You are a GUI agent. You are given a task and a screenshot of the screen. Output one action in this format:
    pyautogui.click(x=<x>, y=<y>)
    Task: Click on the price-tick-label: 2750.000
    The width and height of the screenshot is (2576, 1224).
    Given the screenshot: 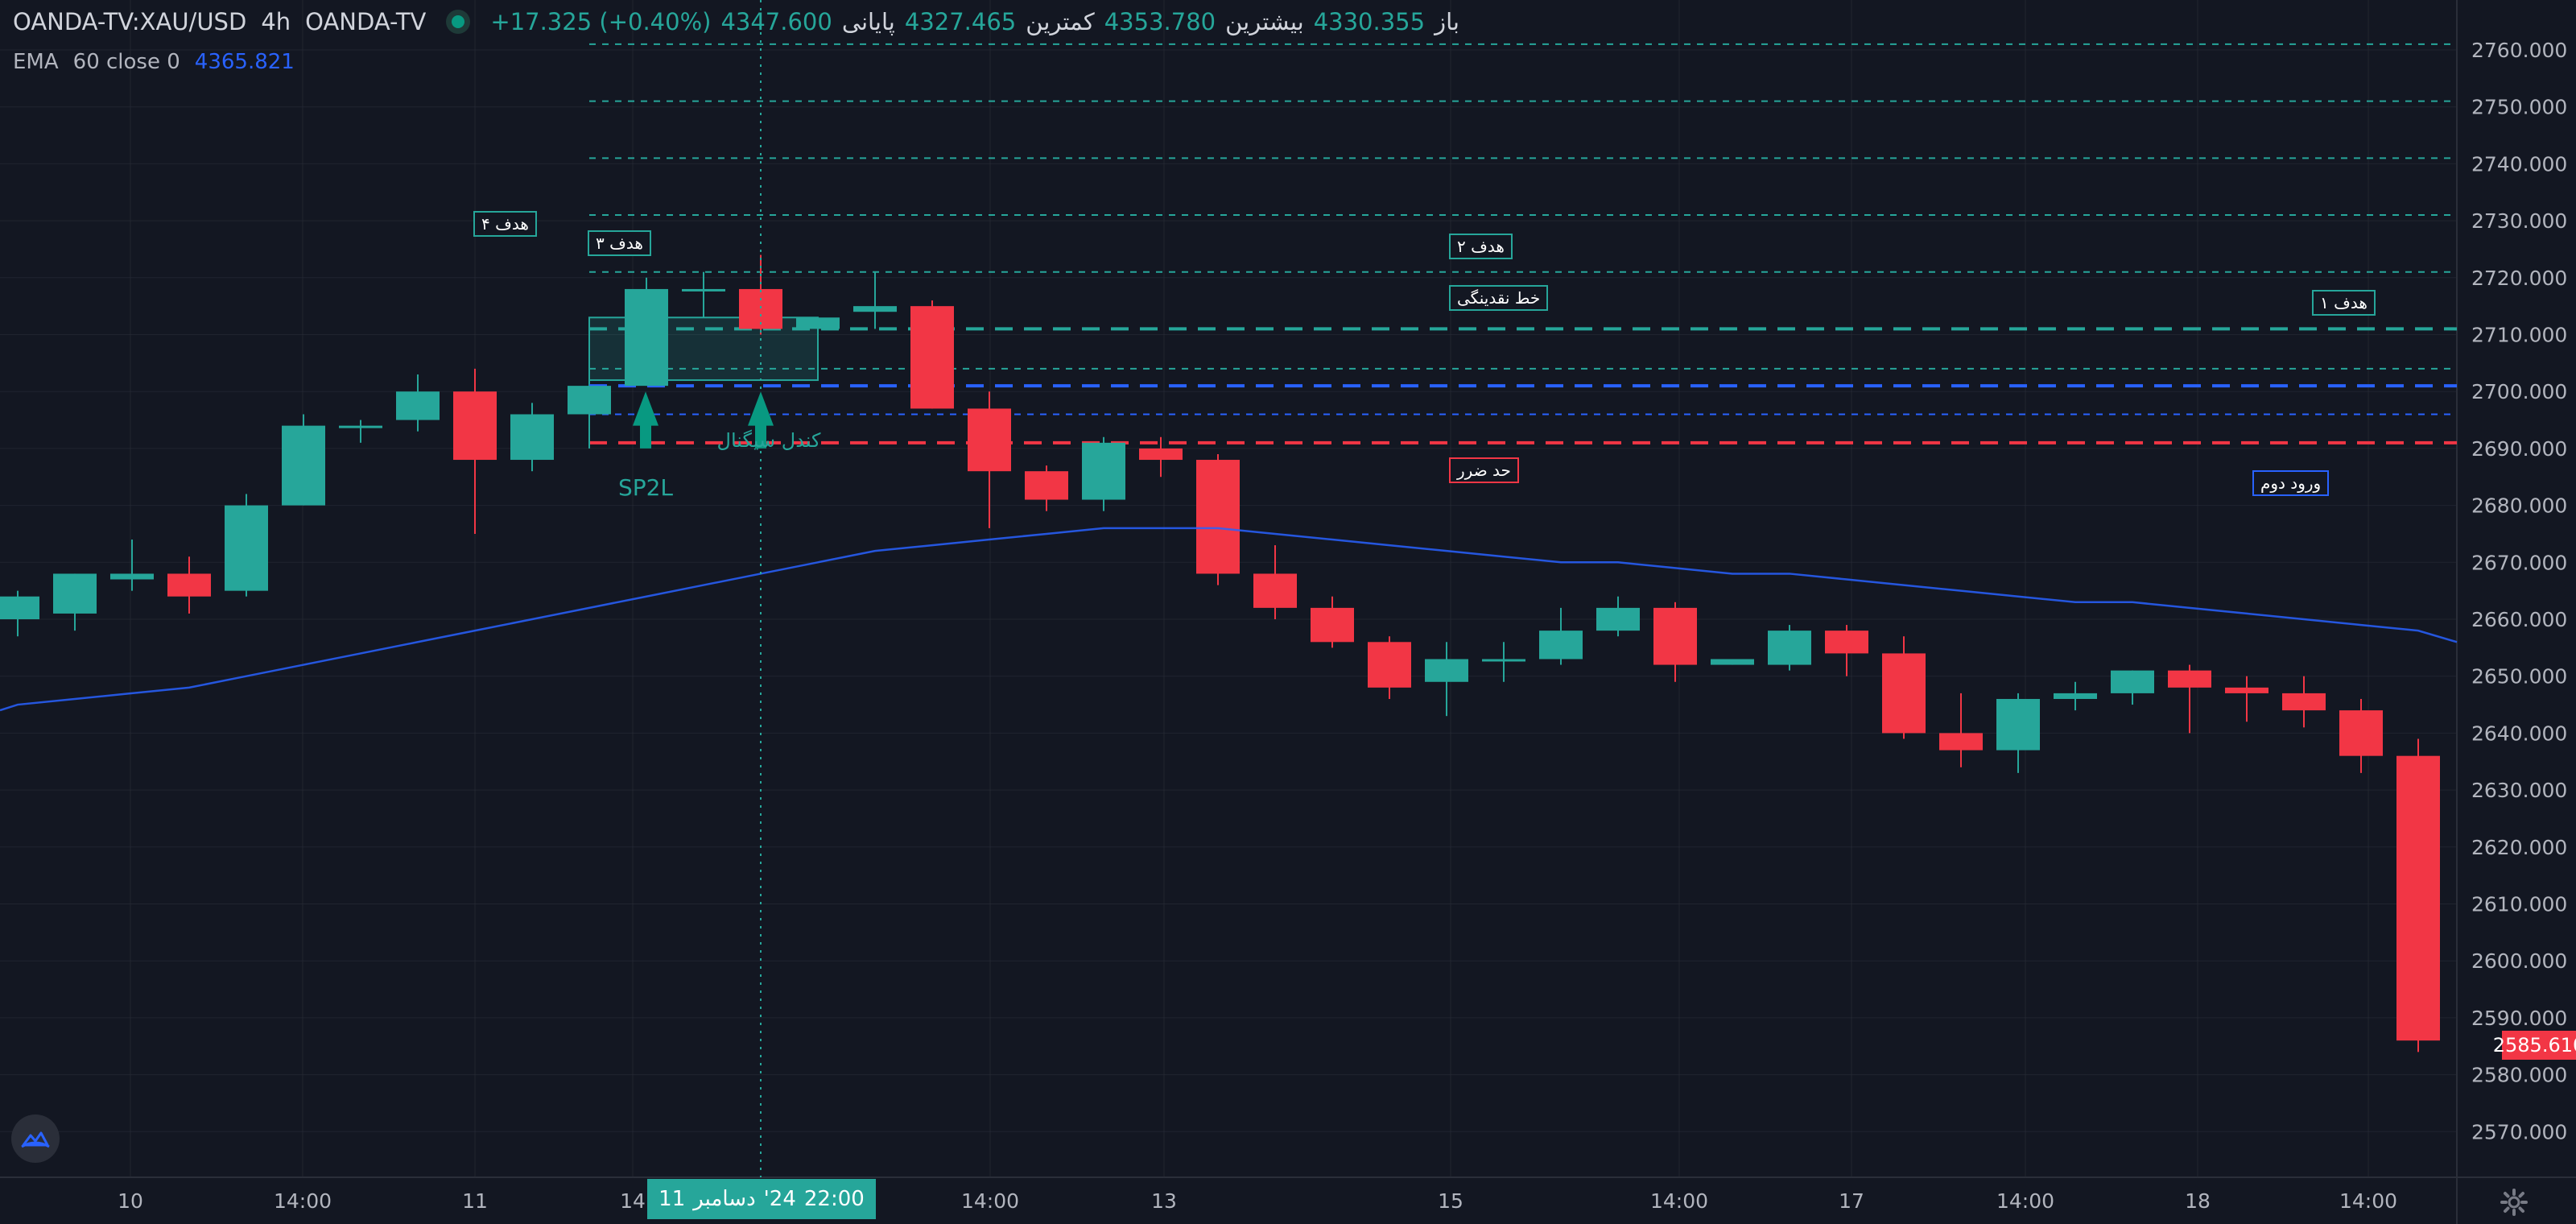 What is the action you would take?
    pyautogui.click(x=2519, y=107)
    